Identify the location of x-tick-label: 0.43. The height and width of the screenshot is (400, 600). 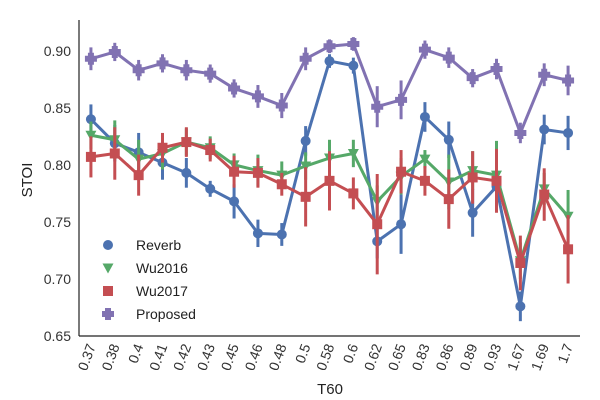
(206, 356).